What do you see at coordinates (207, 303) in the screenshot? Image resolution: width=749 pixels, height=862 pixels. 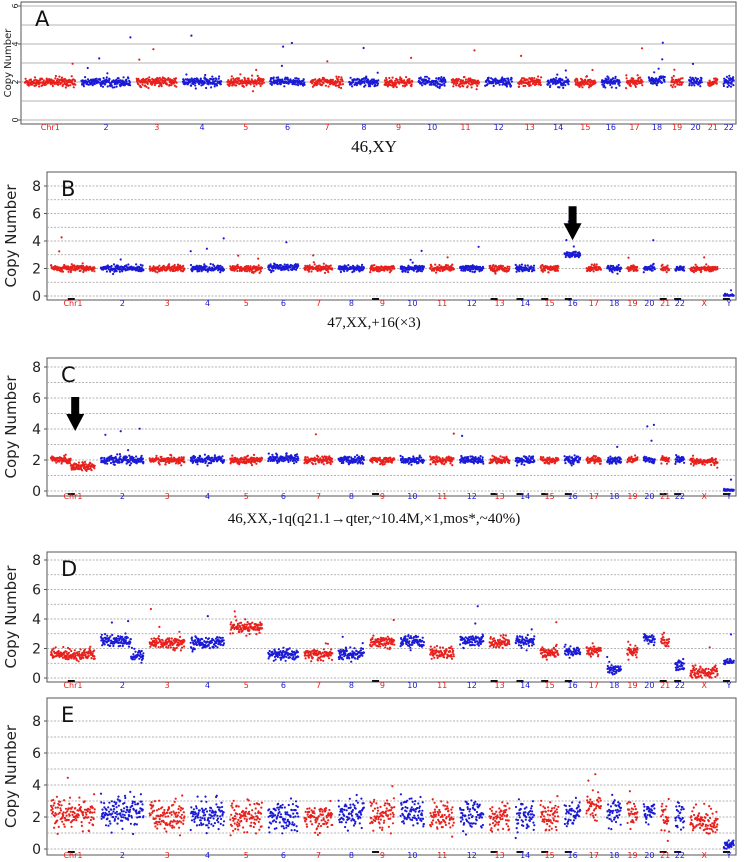 I see `chr-label-4: 4` at bounding box center [207, 303].